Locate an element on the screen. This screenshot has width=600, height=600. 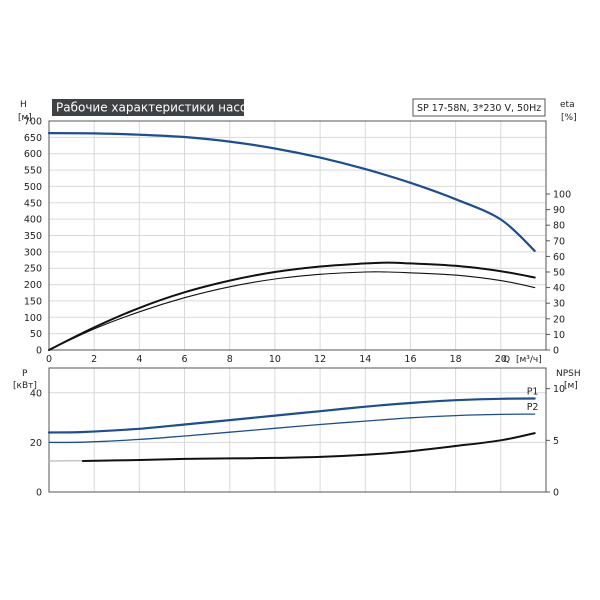
eta-tick-label: 0 is located at coordinates (556, 351).